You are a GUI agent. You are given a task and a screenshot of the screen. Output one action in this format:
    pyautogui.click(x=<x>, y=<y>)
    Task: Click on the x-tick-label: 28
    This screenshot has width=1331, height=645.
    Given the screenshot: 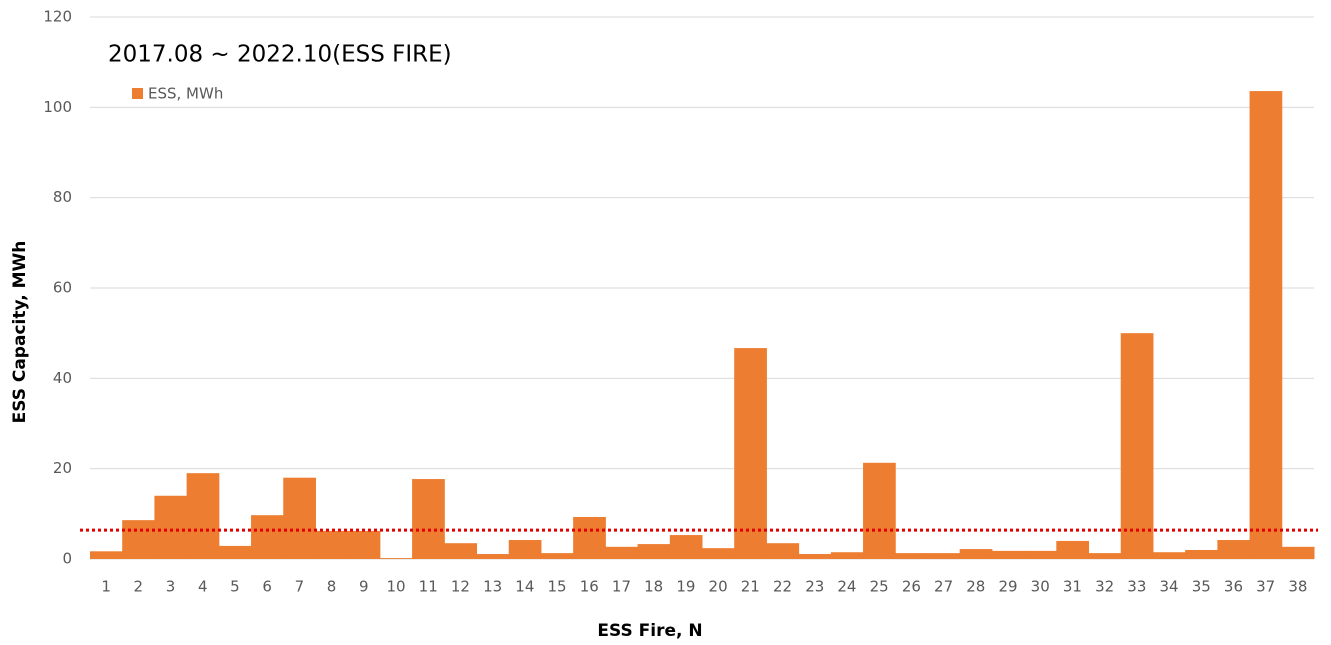 What is the action you would take?
    pyautogui.click(x=975, y=587)
    